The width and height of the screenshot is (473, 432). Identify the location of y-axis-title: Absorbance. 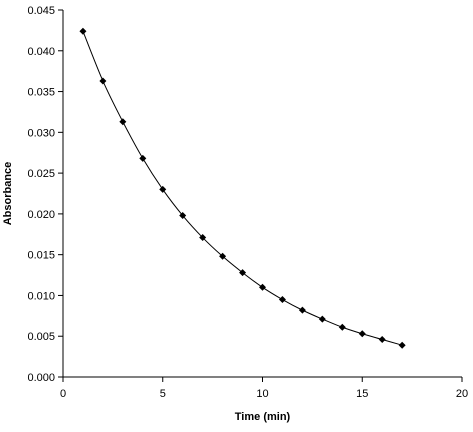
(8, 194).